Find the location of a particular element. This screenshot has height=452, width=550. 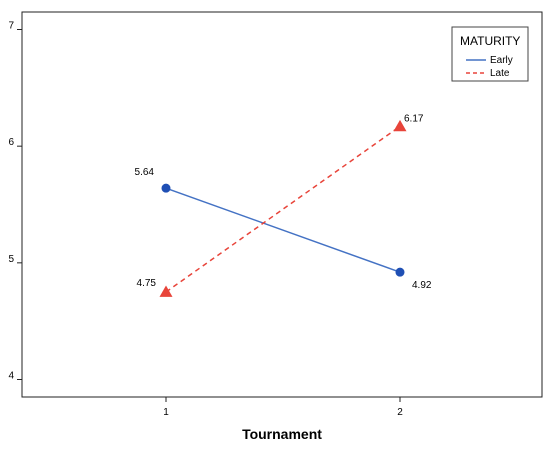

data-label-late: 6.17 is located at coordinates (414, 118).